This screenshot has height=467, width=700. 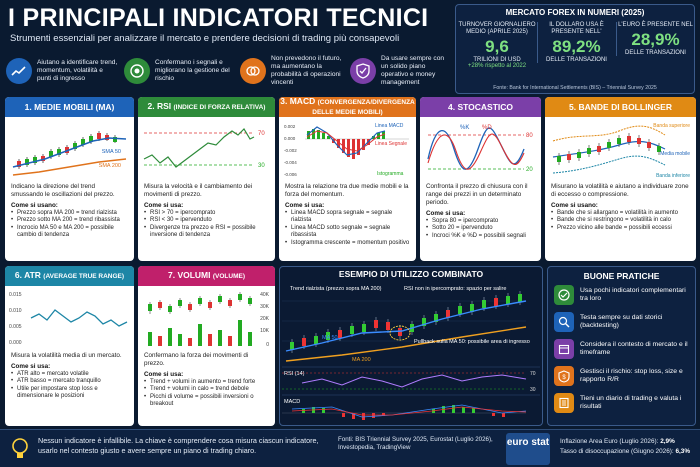 I want to click on svg-text:Trend rialzista (prezzo sopra: Trend rialzista (prezzo sopra MA 200), so click(x=336, y=289).